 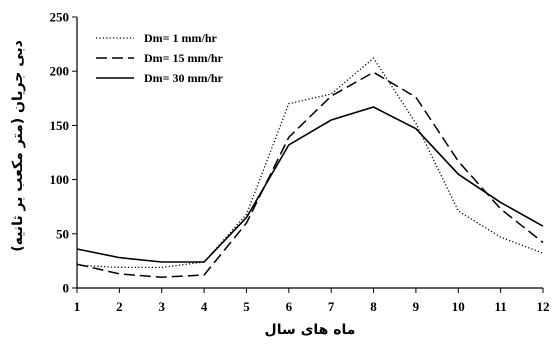 What do you see at coordinates (416, 306) in the screenshot?
I see `x-tick-label: 9` at bounding box center [416, 306].